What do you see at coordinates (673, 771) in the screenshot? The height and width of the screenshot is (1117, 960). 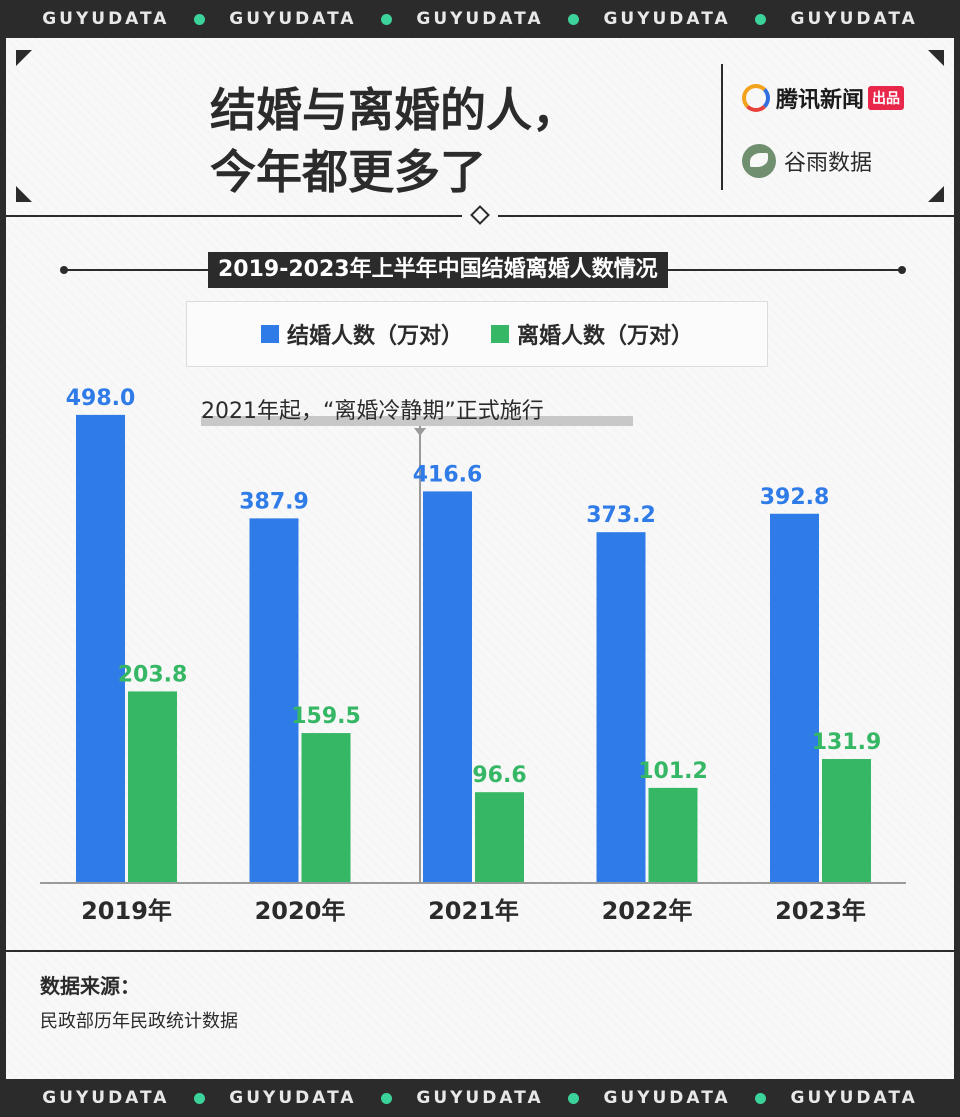 I see `data-label-divorce: 101.2` at bounding box center [673, 771].